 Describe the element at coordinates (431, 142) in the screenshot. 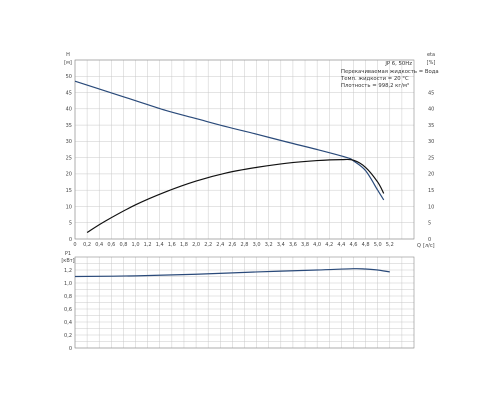

I see `top-y2-tick-label: 30` at that location.